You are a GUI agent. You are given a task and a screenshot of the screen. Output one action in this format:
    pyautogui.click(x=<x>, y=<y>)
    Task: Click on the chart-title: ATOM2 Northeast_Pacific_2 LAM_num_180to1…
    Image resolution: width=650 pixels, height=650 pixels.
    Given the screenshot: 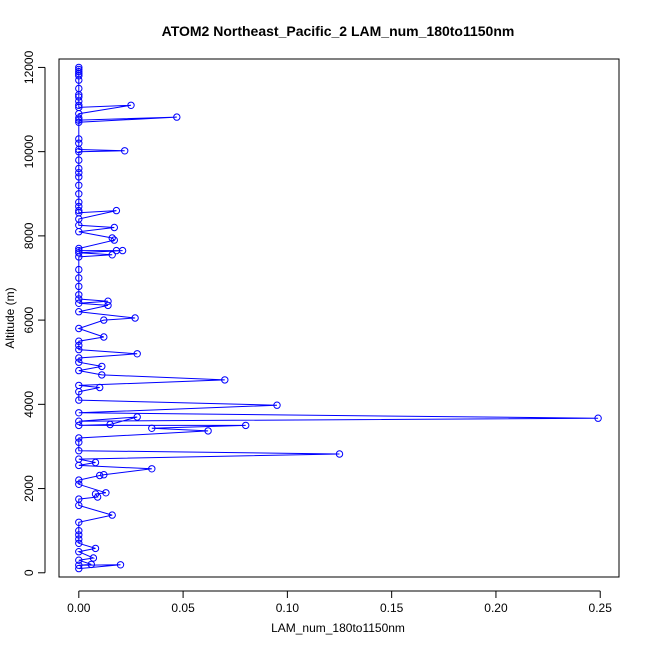 What is the action you would take?
    pyautogui.click(x=338, y=31)
    